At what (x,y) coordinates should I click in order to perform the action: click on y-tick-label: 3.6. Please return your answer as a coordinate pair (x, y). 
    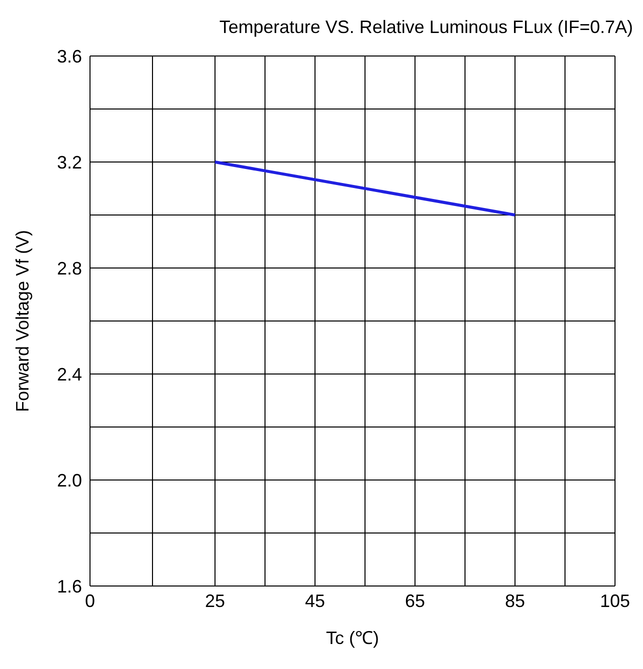
    Looking at the image, I should click on (69, 56).